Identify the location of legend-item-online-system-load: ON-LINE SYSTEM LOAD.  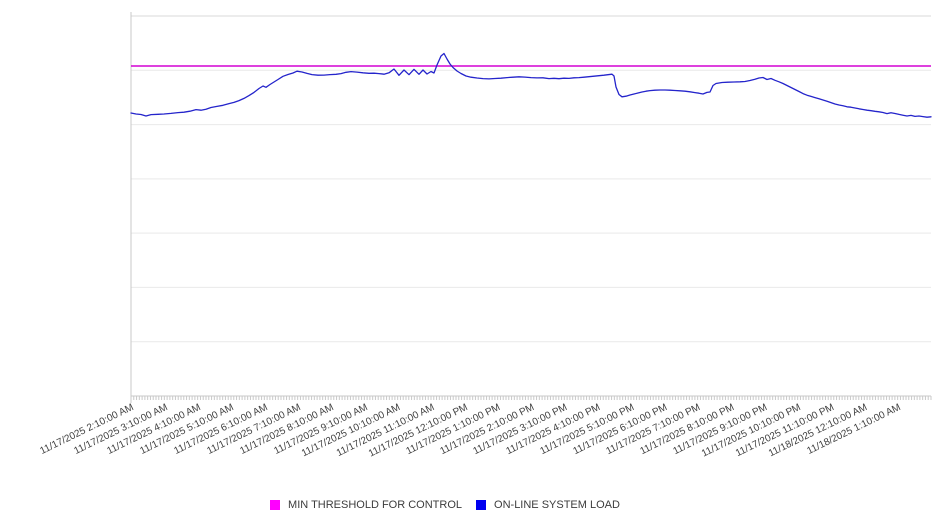
(548, 505).